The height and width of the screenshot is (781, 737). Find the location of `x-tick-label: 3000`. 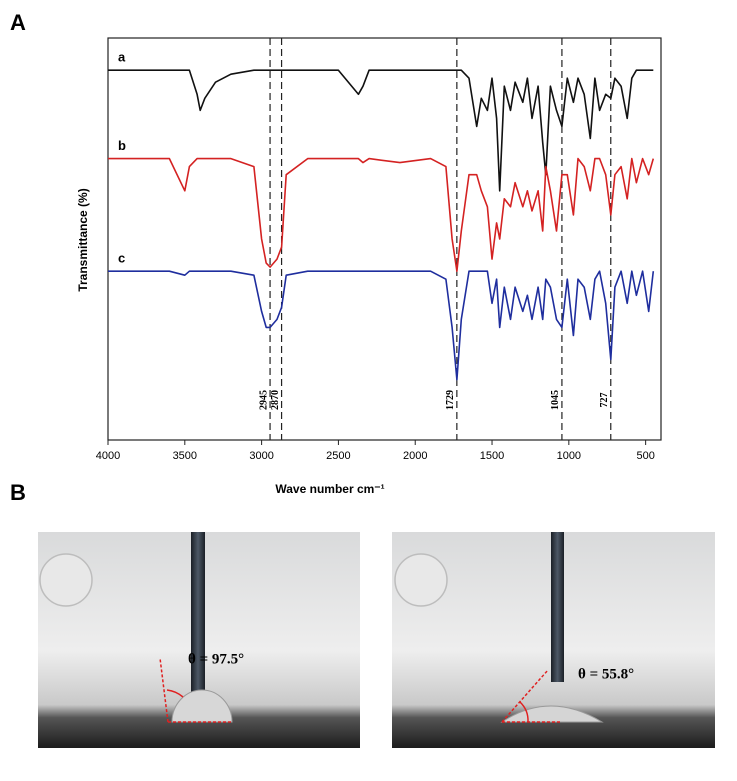

x-tick-label: 3000 is located at coordinates (261, 456).